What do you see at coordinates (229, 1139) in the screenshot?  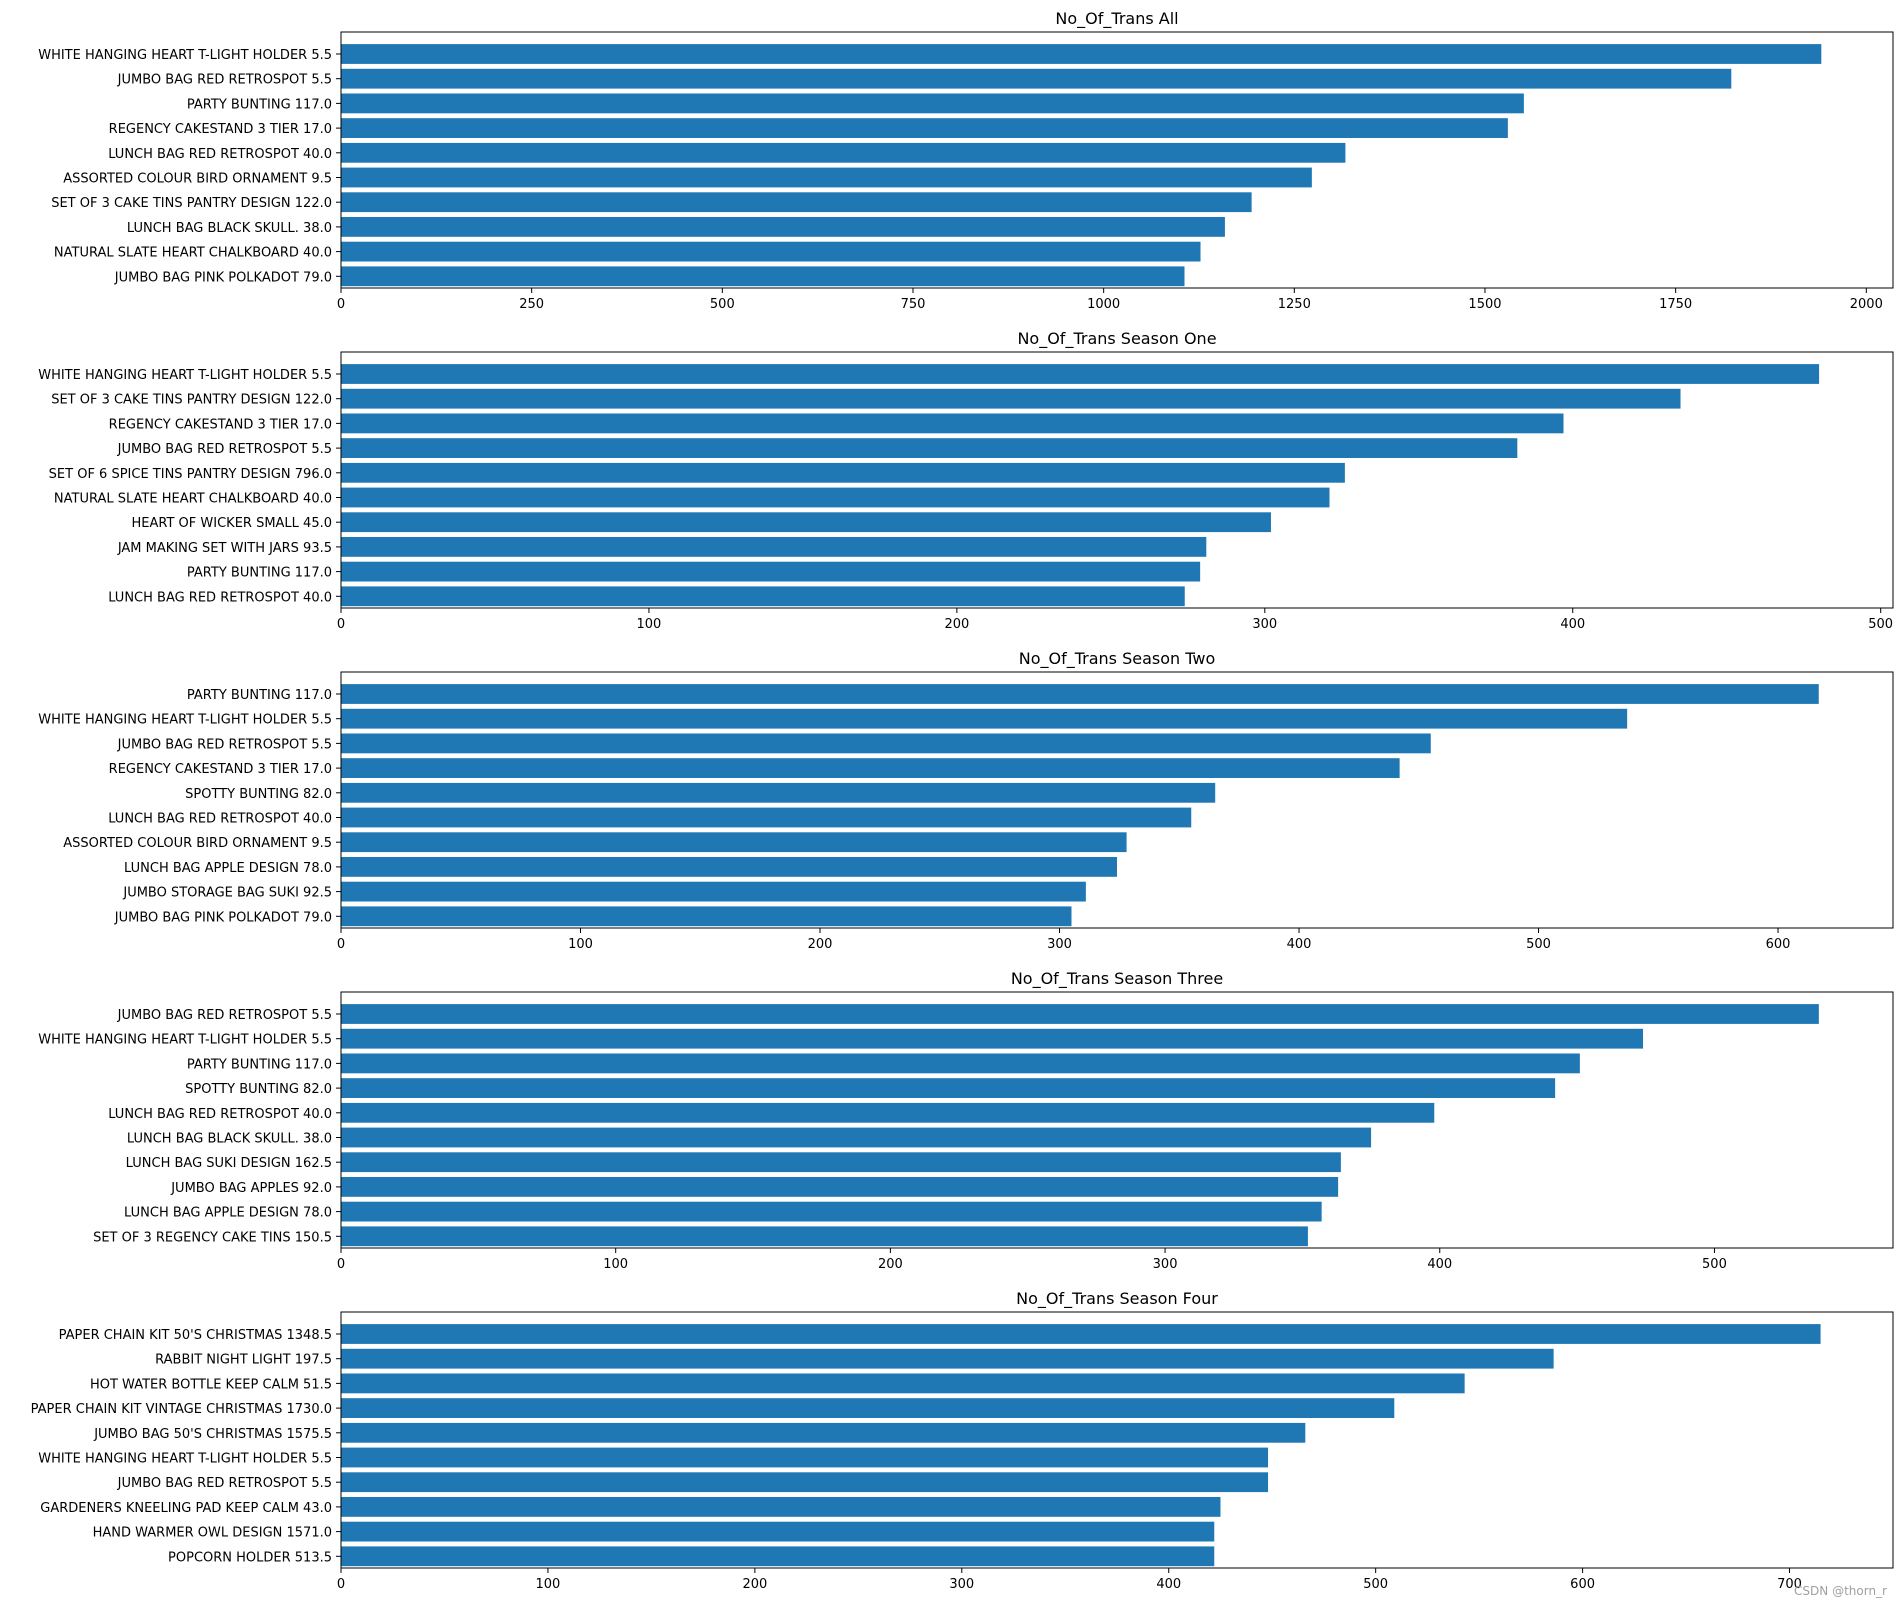 I see `y-tick-label: LUNCH BAG BLACK SKULL. 38.0` at bounding box center [229, 1139].